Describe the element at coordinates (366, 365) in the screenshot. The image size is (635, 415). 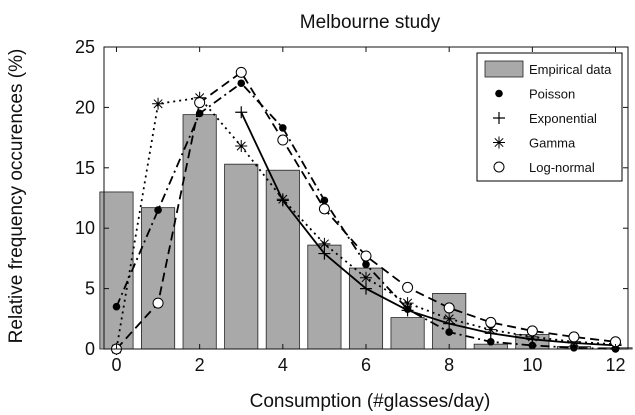
I see `x-tick-label: 6` at that location.